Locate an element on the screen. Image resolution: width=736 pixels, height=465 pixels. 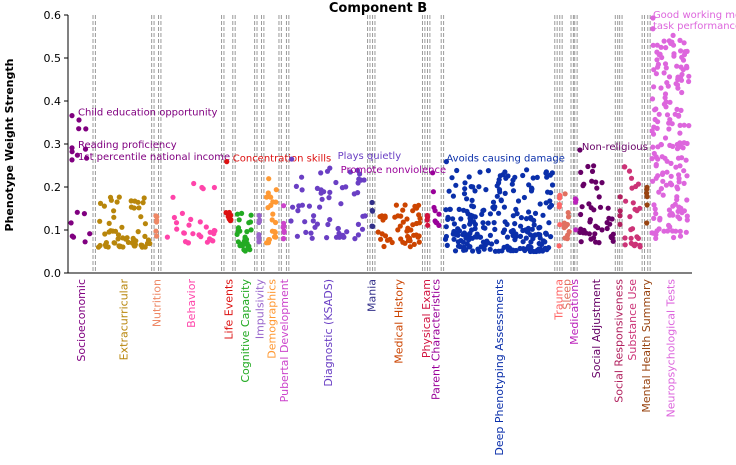
category-label-19: Social Responsiveness is located at coordinates (619, 341).